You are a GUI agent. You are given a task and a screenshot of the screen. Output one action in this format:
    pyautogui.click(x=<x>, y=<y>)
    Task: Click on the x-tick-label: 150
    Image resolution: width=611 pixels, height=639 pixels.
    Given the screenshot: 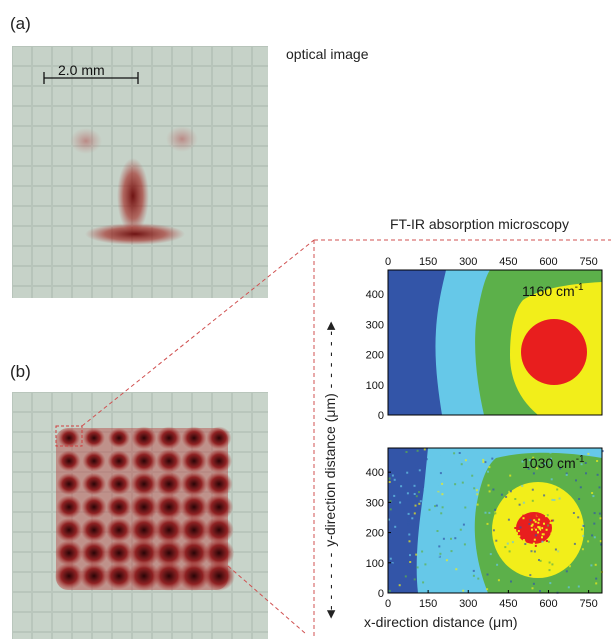 What is the action you would take?
    pyautogui.click(x=428, y=604)
    